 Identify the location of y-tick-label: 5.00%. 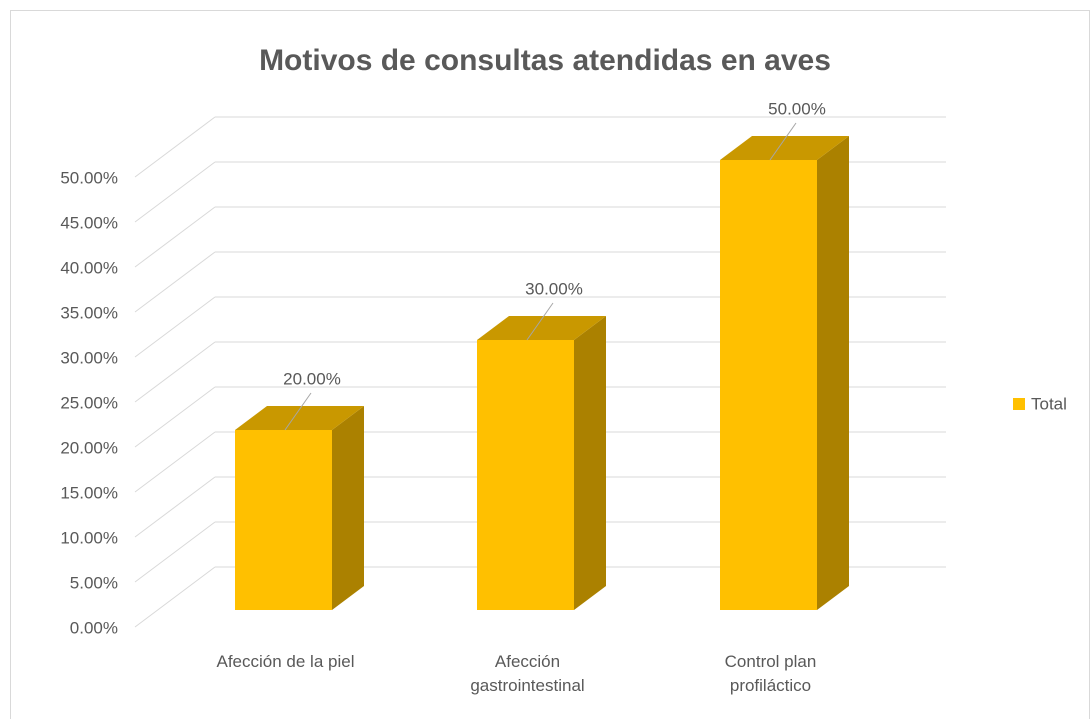
(94, 582).